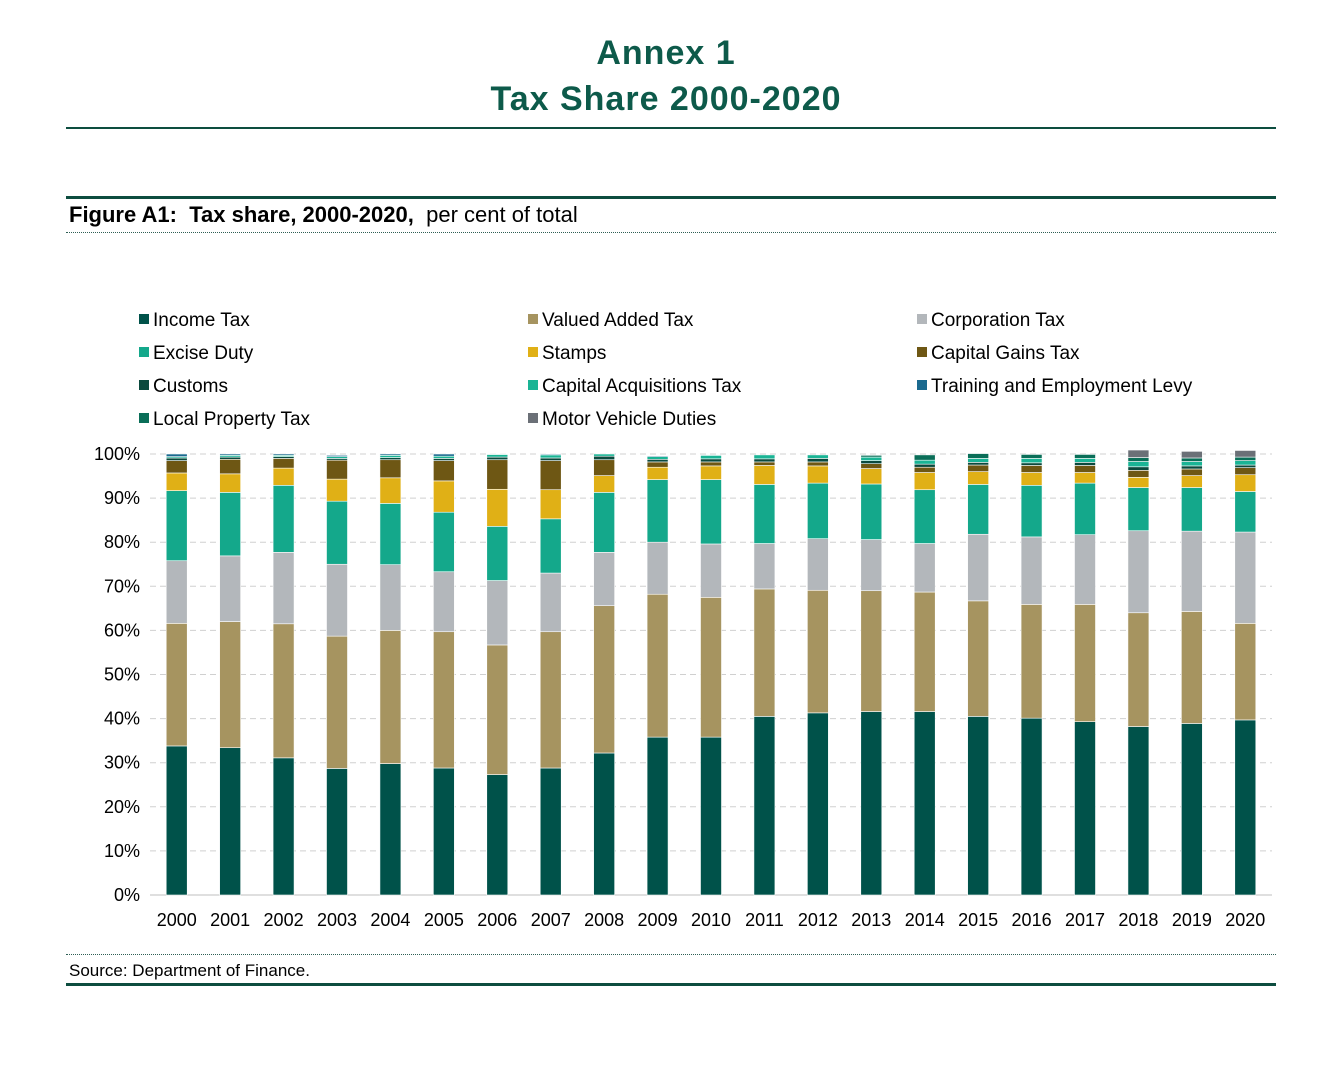 Image resolution: width=1332 pixels, height=1086 pixels. What do you see at coordinates (502, 214) in the screenshot?
I see `figure-subtitle: per cent of total` at bounding box center [502, 214].